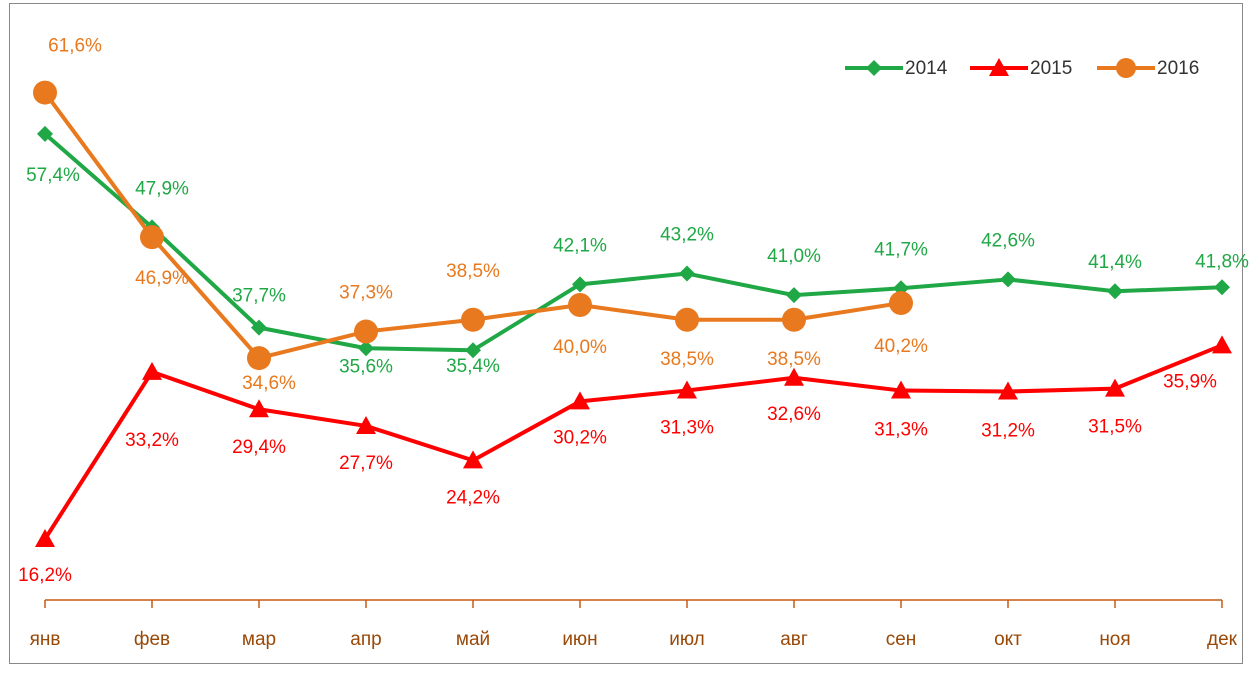  I want to click on legend-label: 2016, so click(1178, 68).